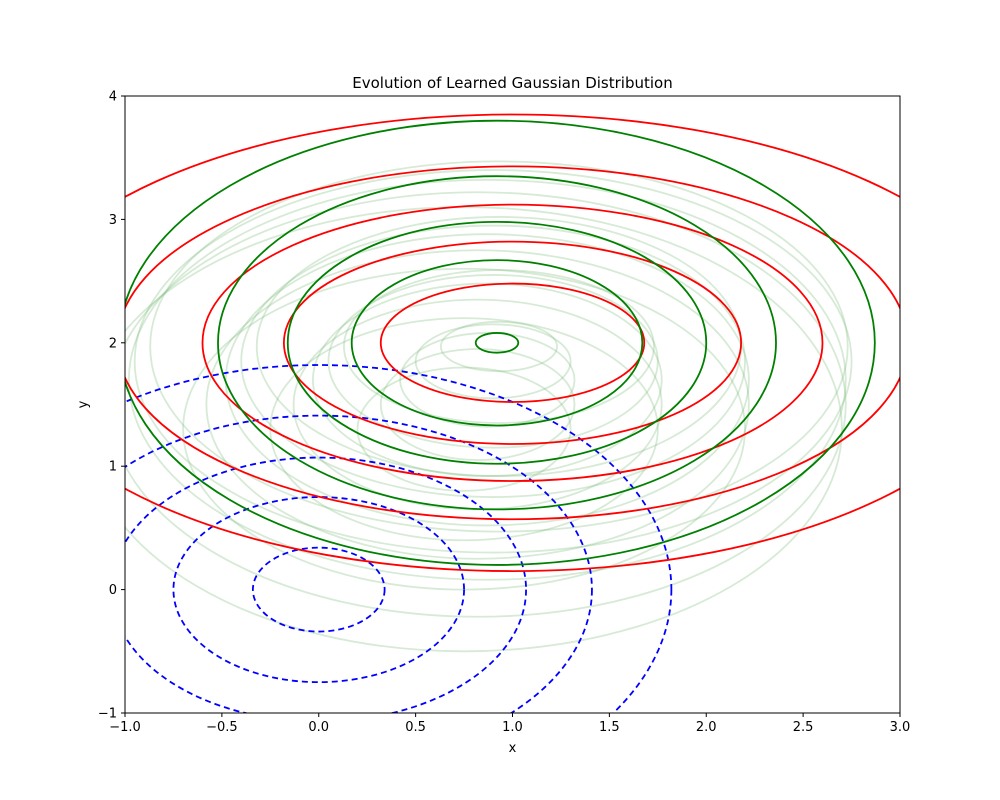 The width and height of the screenshot is (1000, 800). What do you see at coordinates (318, 727) in the screenshot?
I see `x-tick-label: 0.0` at bounding box center [318, 727].